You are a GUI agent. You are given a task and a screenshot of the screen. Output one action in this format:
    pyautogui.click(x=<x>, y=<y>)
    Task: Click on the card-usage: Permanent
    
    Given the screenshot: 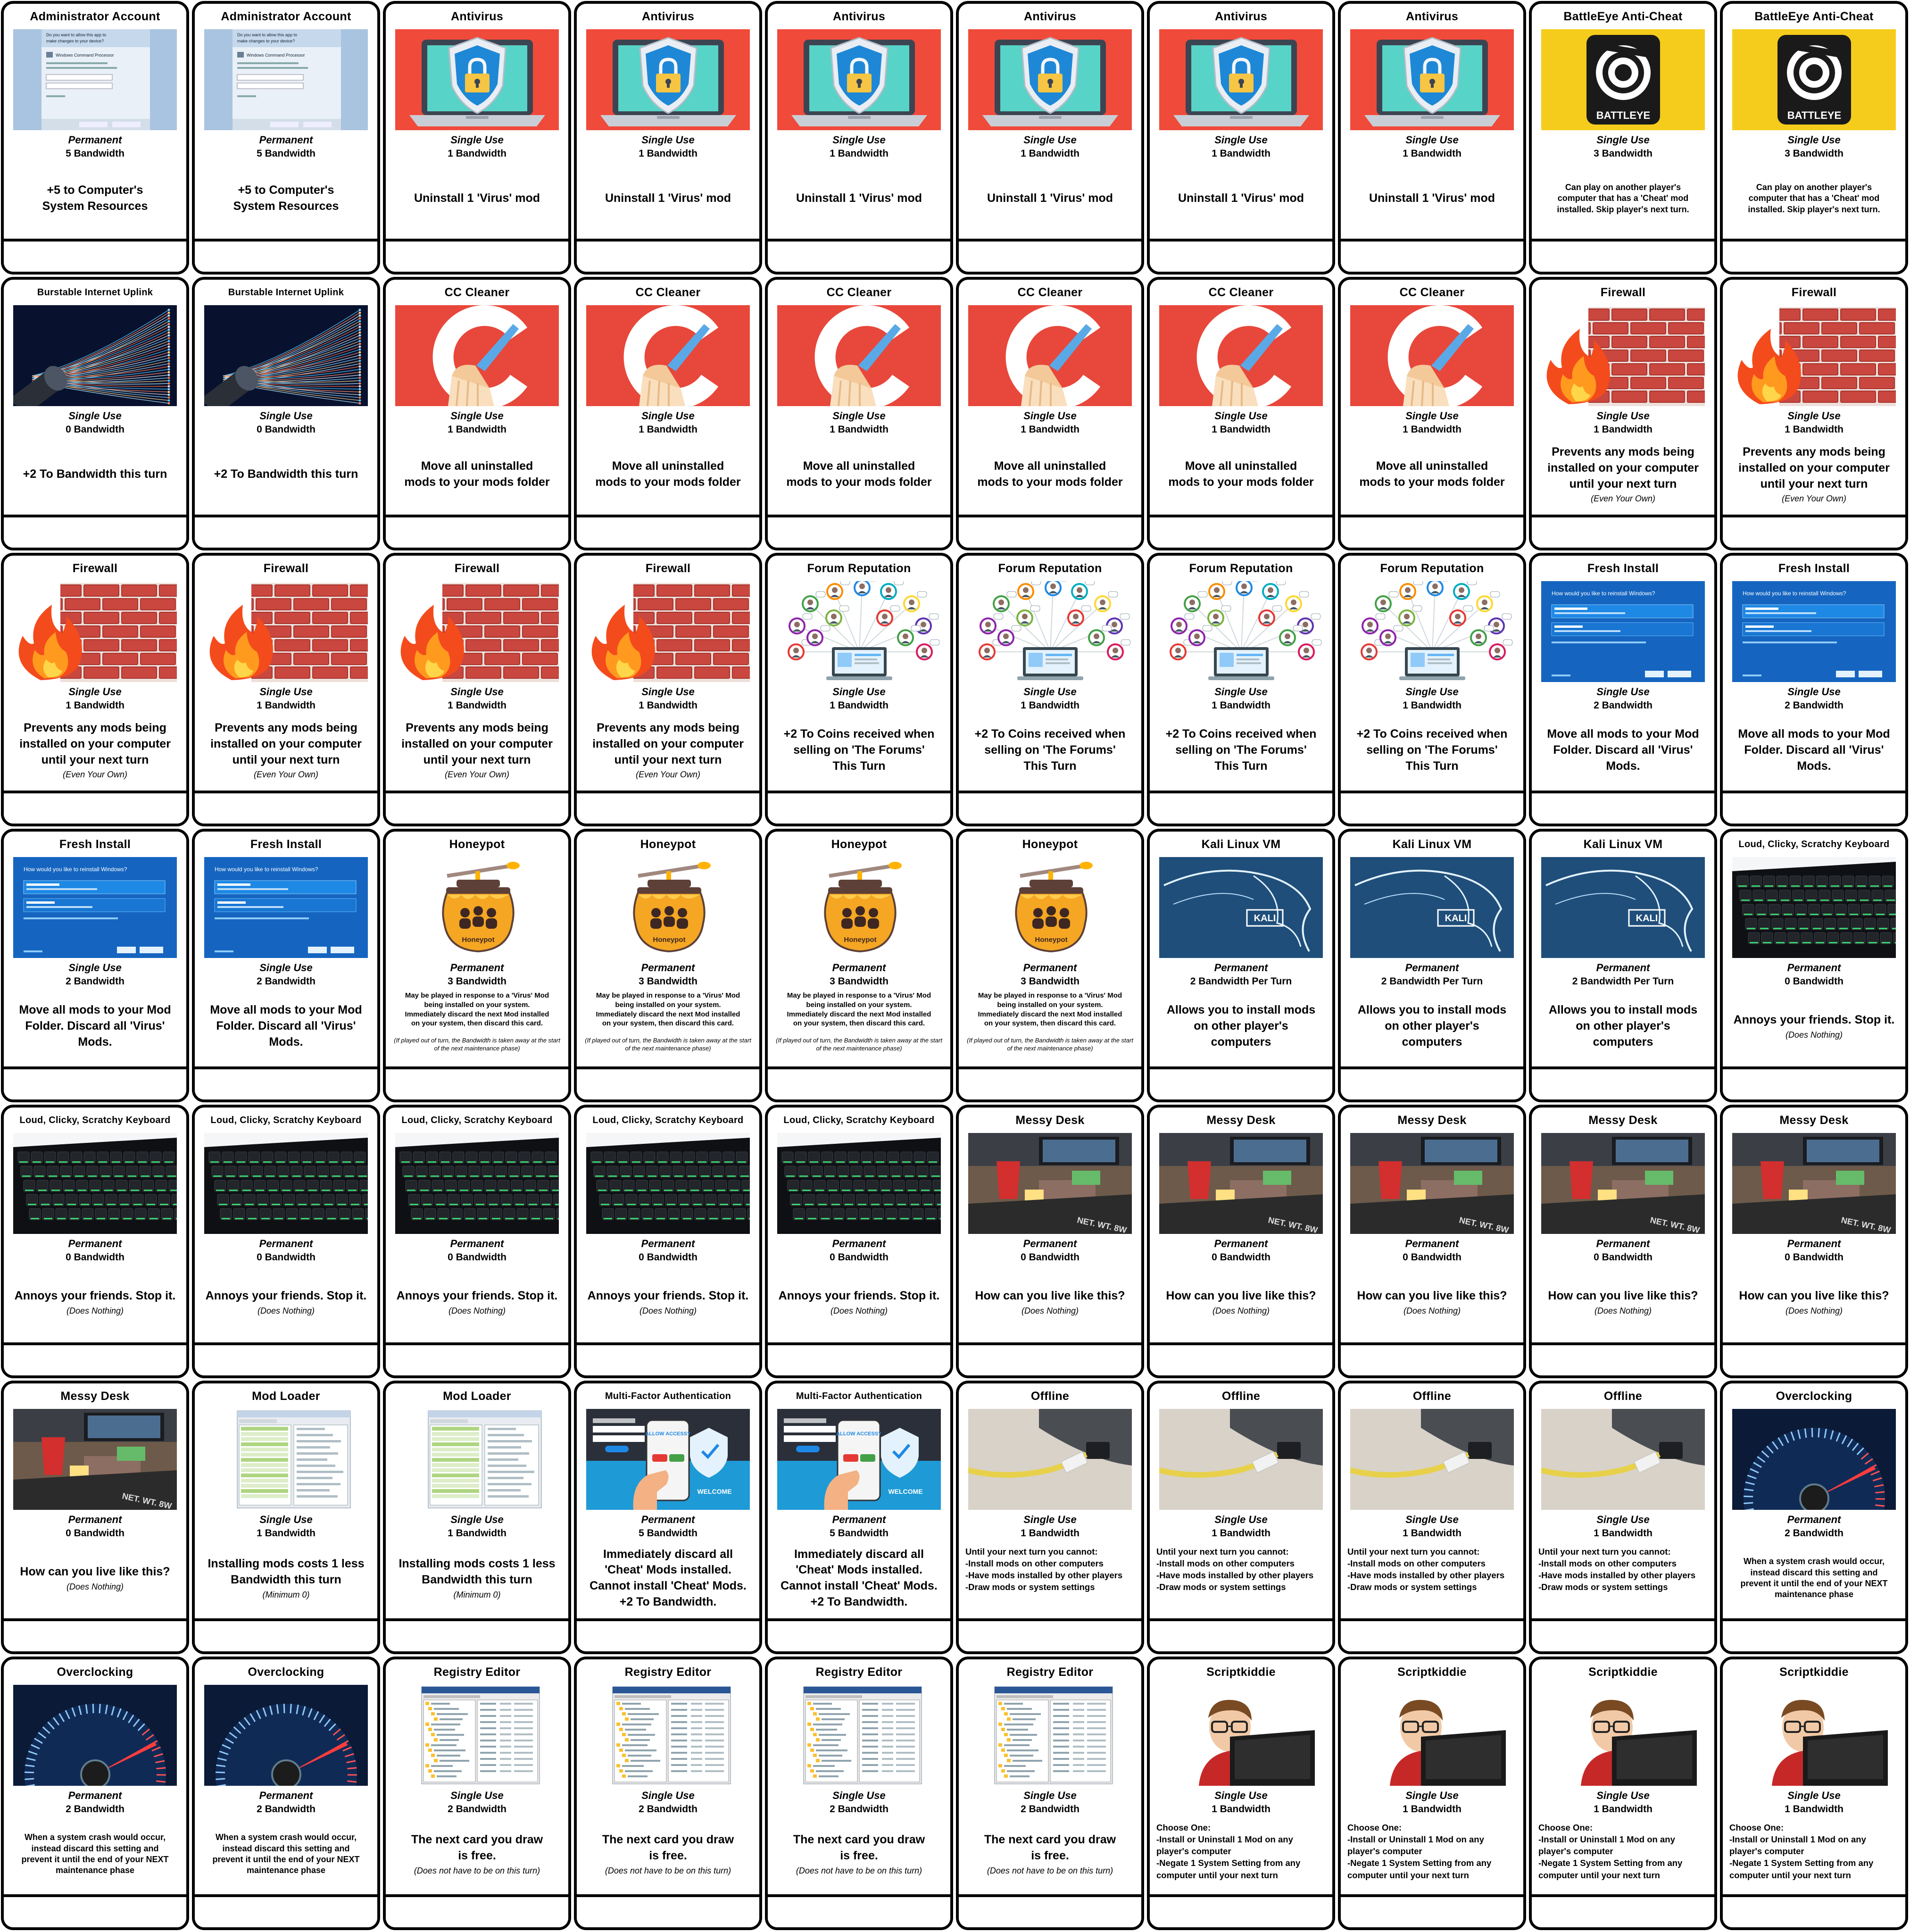 What is the action you would take?
    pyautogui.click(x=477, y=968)
    